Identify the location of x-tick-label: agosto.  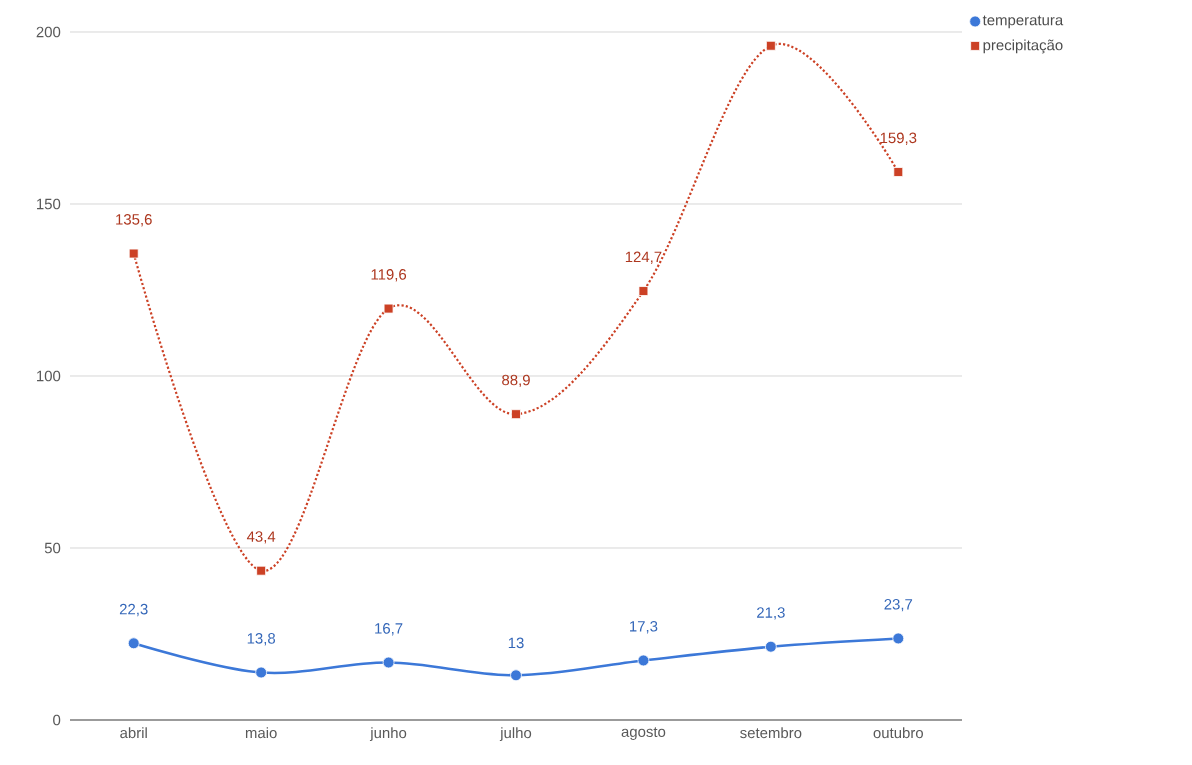
(643, 733).